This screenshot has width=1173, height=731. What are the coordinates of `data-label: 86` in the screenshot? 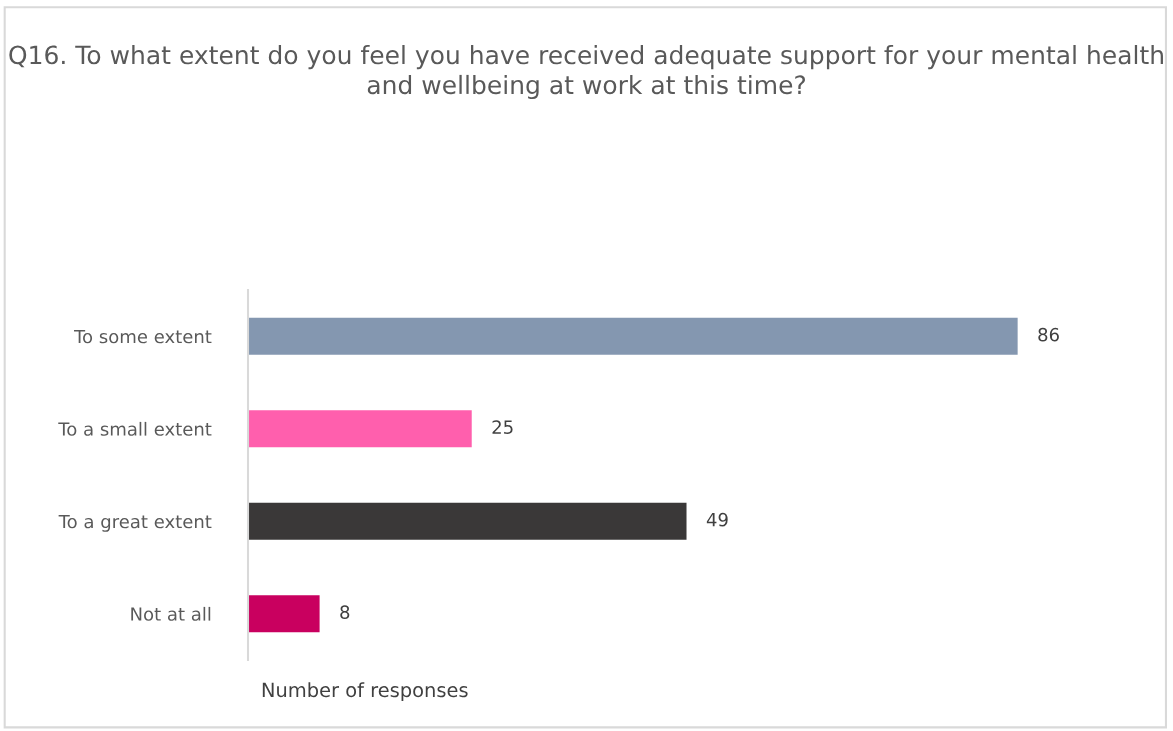 It's located at (1048, 334).